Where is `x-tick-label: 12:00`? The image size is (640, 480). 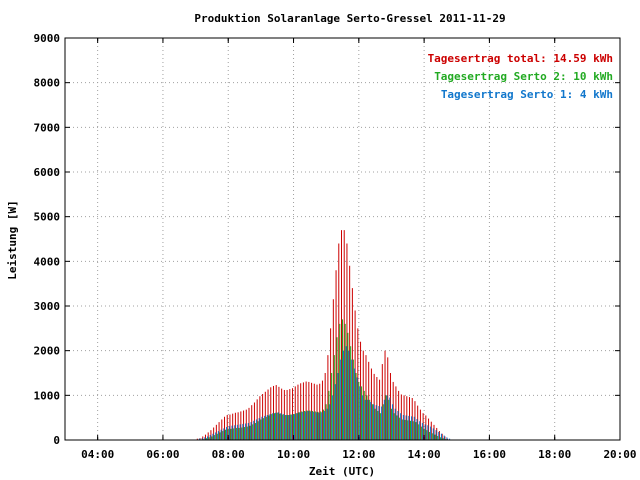 x-tick-label: 12:00 is located at coordinates (358, 454).